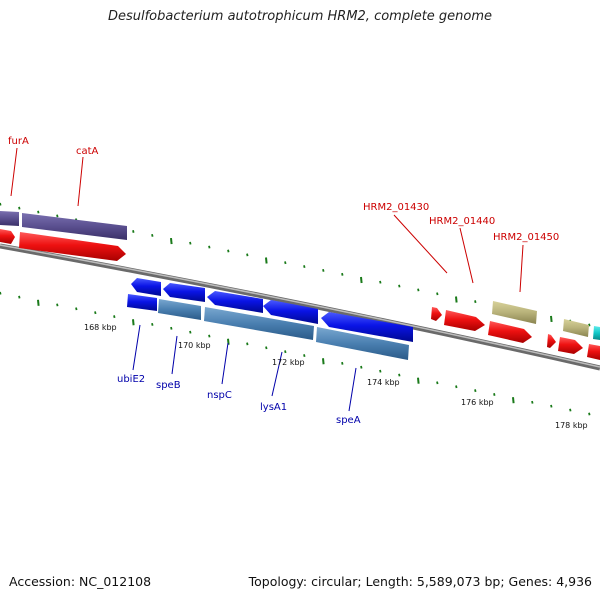 Image resolution: width=600 pixels, height=600 pixels. Describe the element at coordinates (396, 207) in the screenshot. I see `gene-label-hrm2-01430: HRM2_01430` at that location.